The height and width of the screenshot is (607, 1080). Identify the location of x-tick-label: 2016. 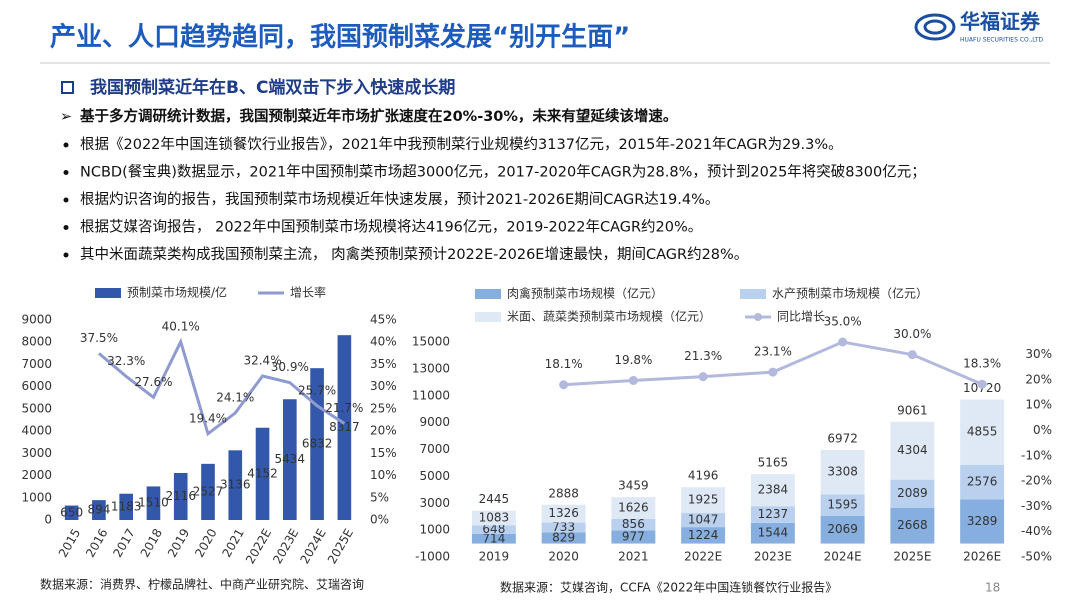
(96, 542).